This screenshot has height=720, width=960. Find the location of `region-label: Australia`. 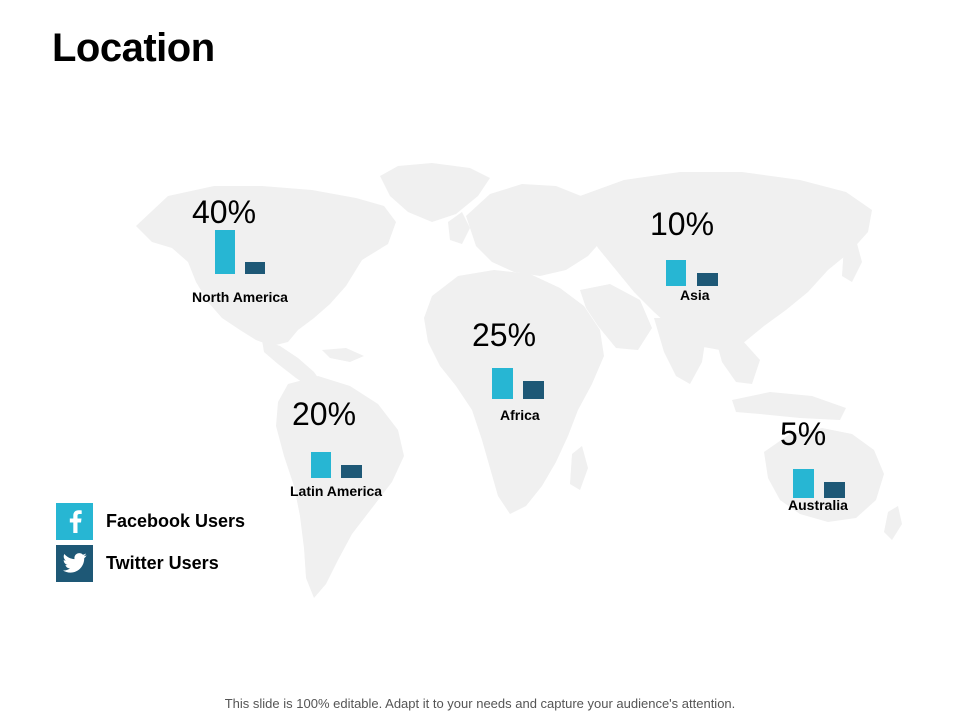

region-label: Australia is located at coordinates (818, 505).